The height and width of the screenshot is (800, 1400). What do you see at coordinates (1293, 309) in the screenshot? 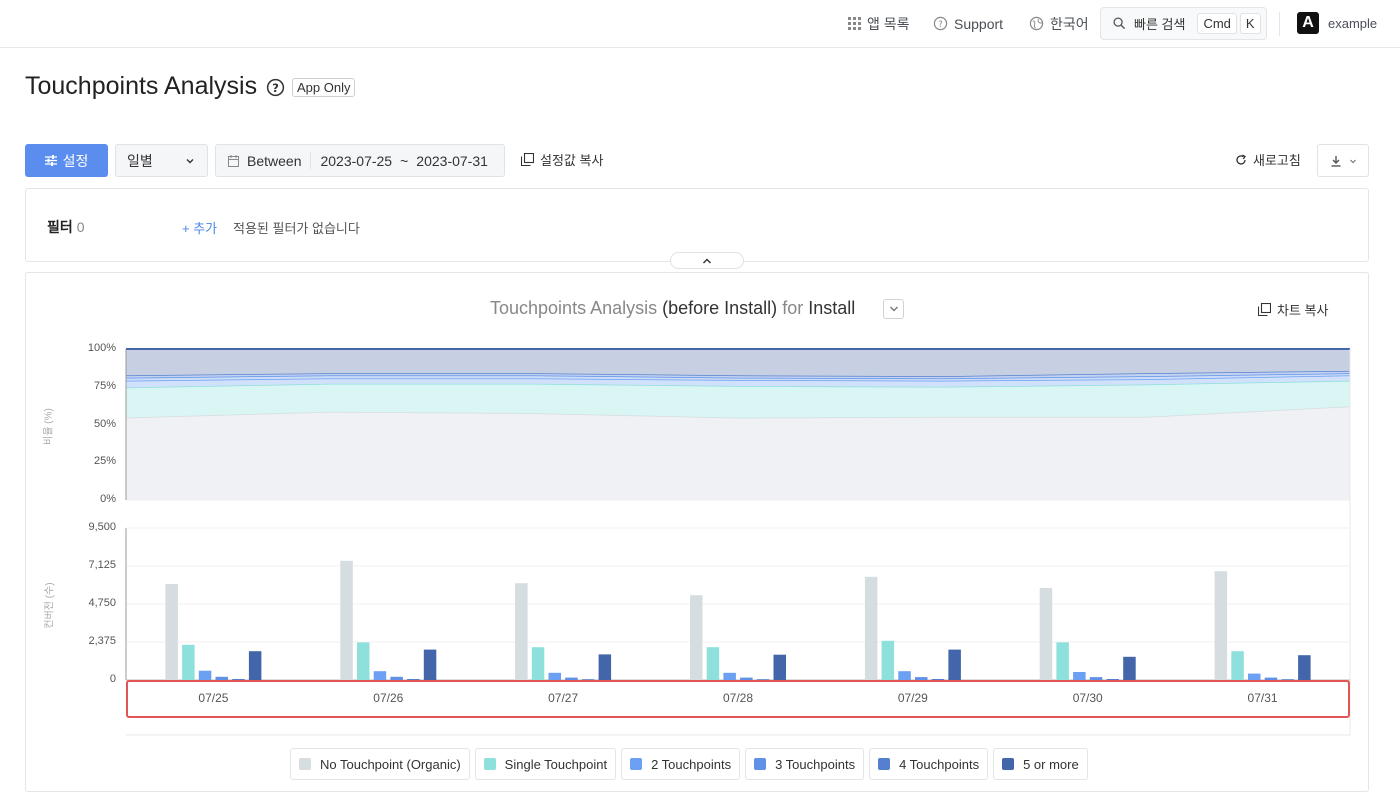
I see `copy-chart-button: 차트 복사` at bounding box center [1293, 309].